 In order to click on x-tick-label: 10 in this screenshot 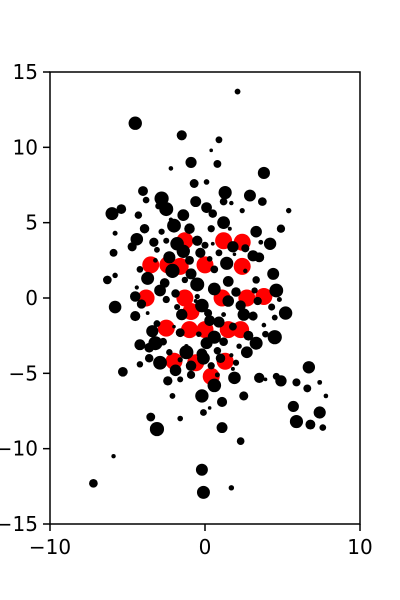, I will do `click(359, 547)`.